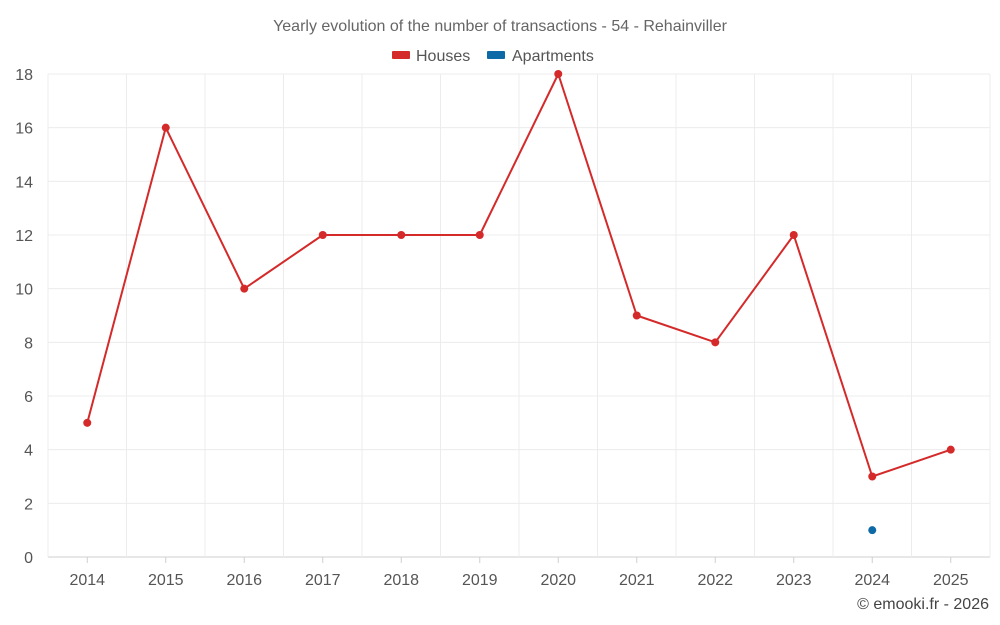 The image size is (1000, 625). Describe the element at coordinates (24, 236) in the screenshot. I see `y-tick-label: 12` at that location.